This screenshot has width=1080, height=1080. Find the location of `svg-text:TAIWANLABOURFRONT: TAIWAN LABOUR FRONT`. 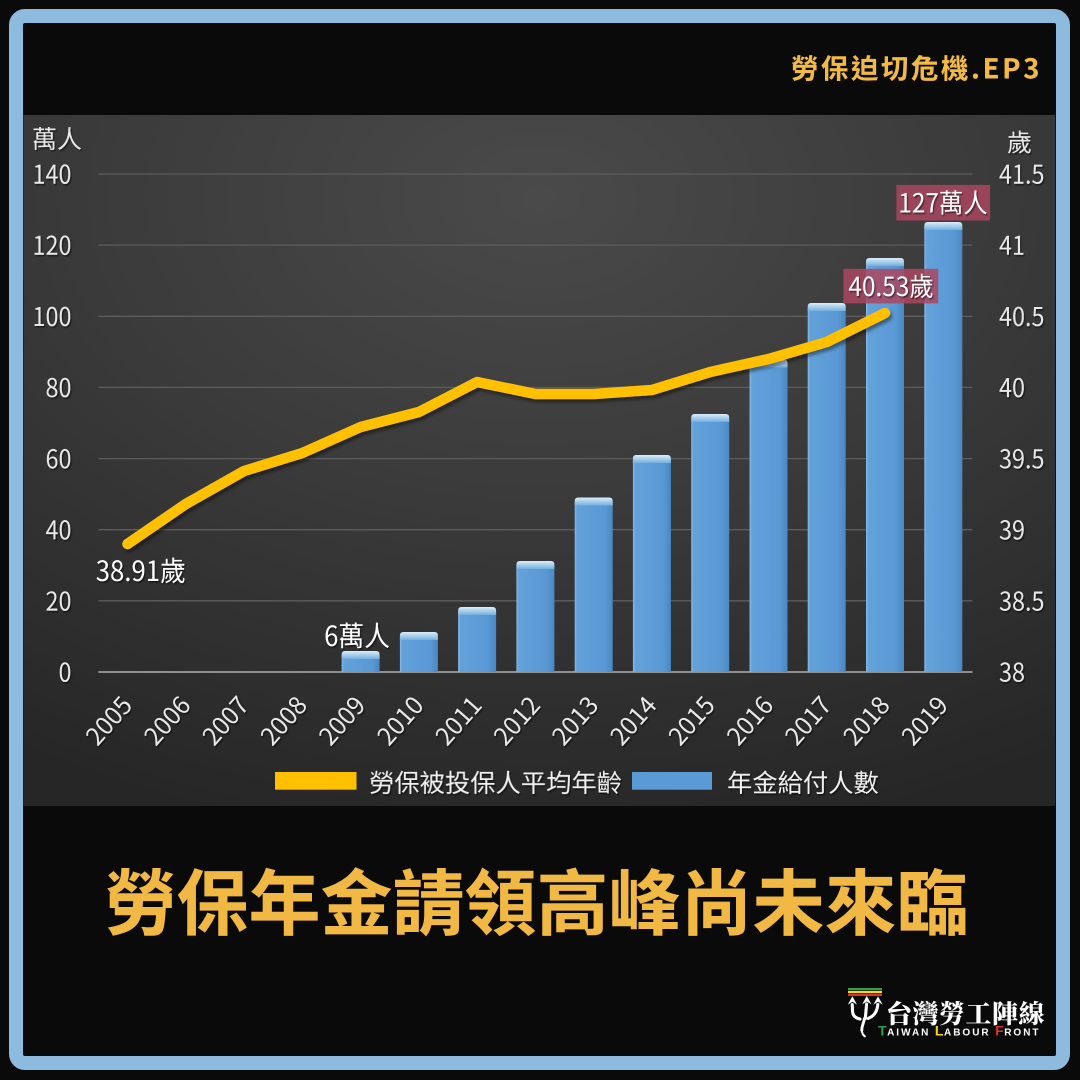

svg-text:TAIWANLABOURFRONT: TAIWAN LABOUR FRONT is located at coordinates (959, 1031).